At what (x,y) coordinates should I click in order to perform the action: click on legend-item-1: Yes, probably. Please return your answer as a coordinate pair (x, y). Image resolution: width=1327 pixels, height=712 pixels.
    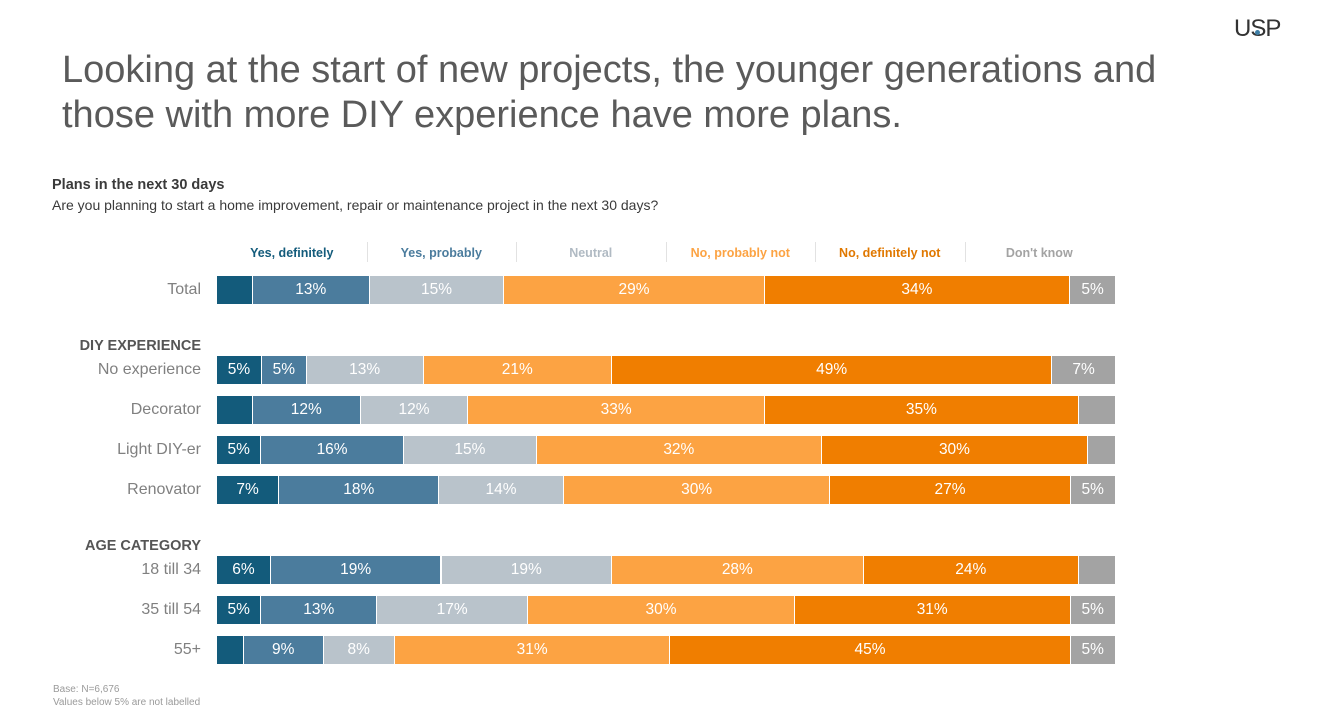
    Looking at the image, I should click on (441, 253).